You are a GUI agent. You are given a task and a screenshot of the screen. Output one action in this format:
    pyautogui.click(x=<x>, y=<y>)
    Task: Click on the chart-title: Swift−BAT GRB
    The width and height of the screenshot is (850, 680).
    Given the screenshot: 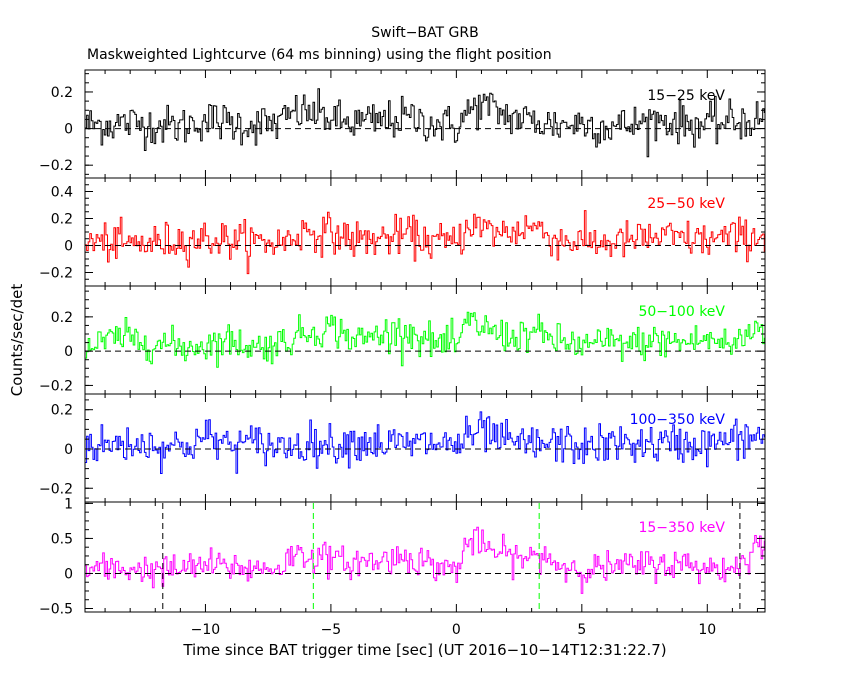 What is the action you would take?
    pyautogui.click(x=424, y=33)
    